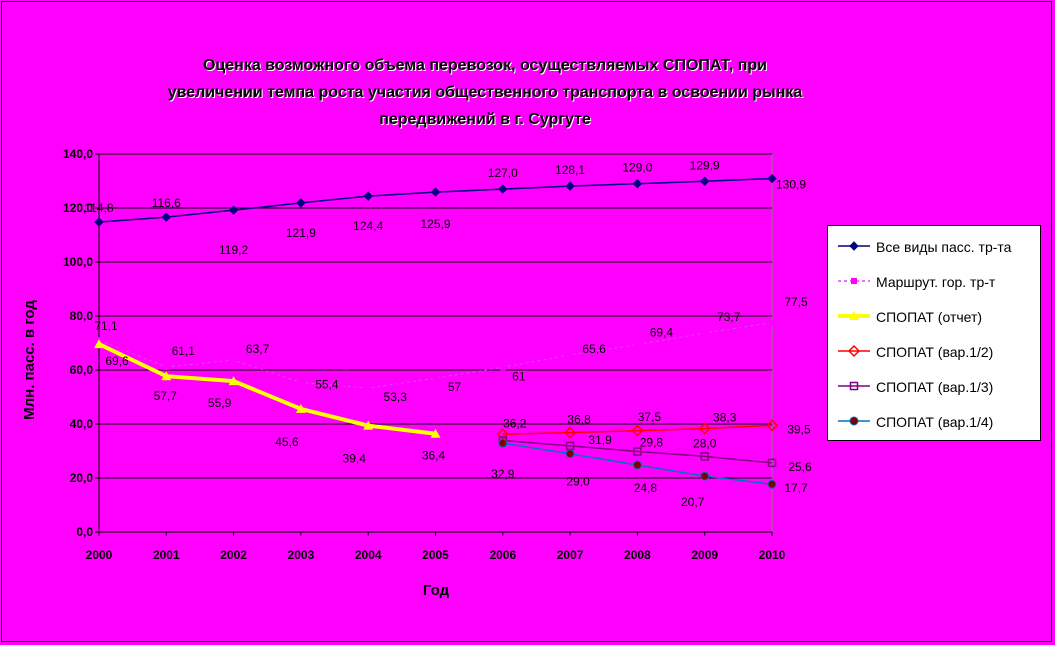 Image resolution: width=1055 pixels, height=645 pixels. Describe the element at coordinates (704, 555) in the screenshot. I see `x-tick-label: 2009` at that location.